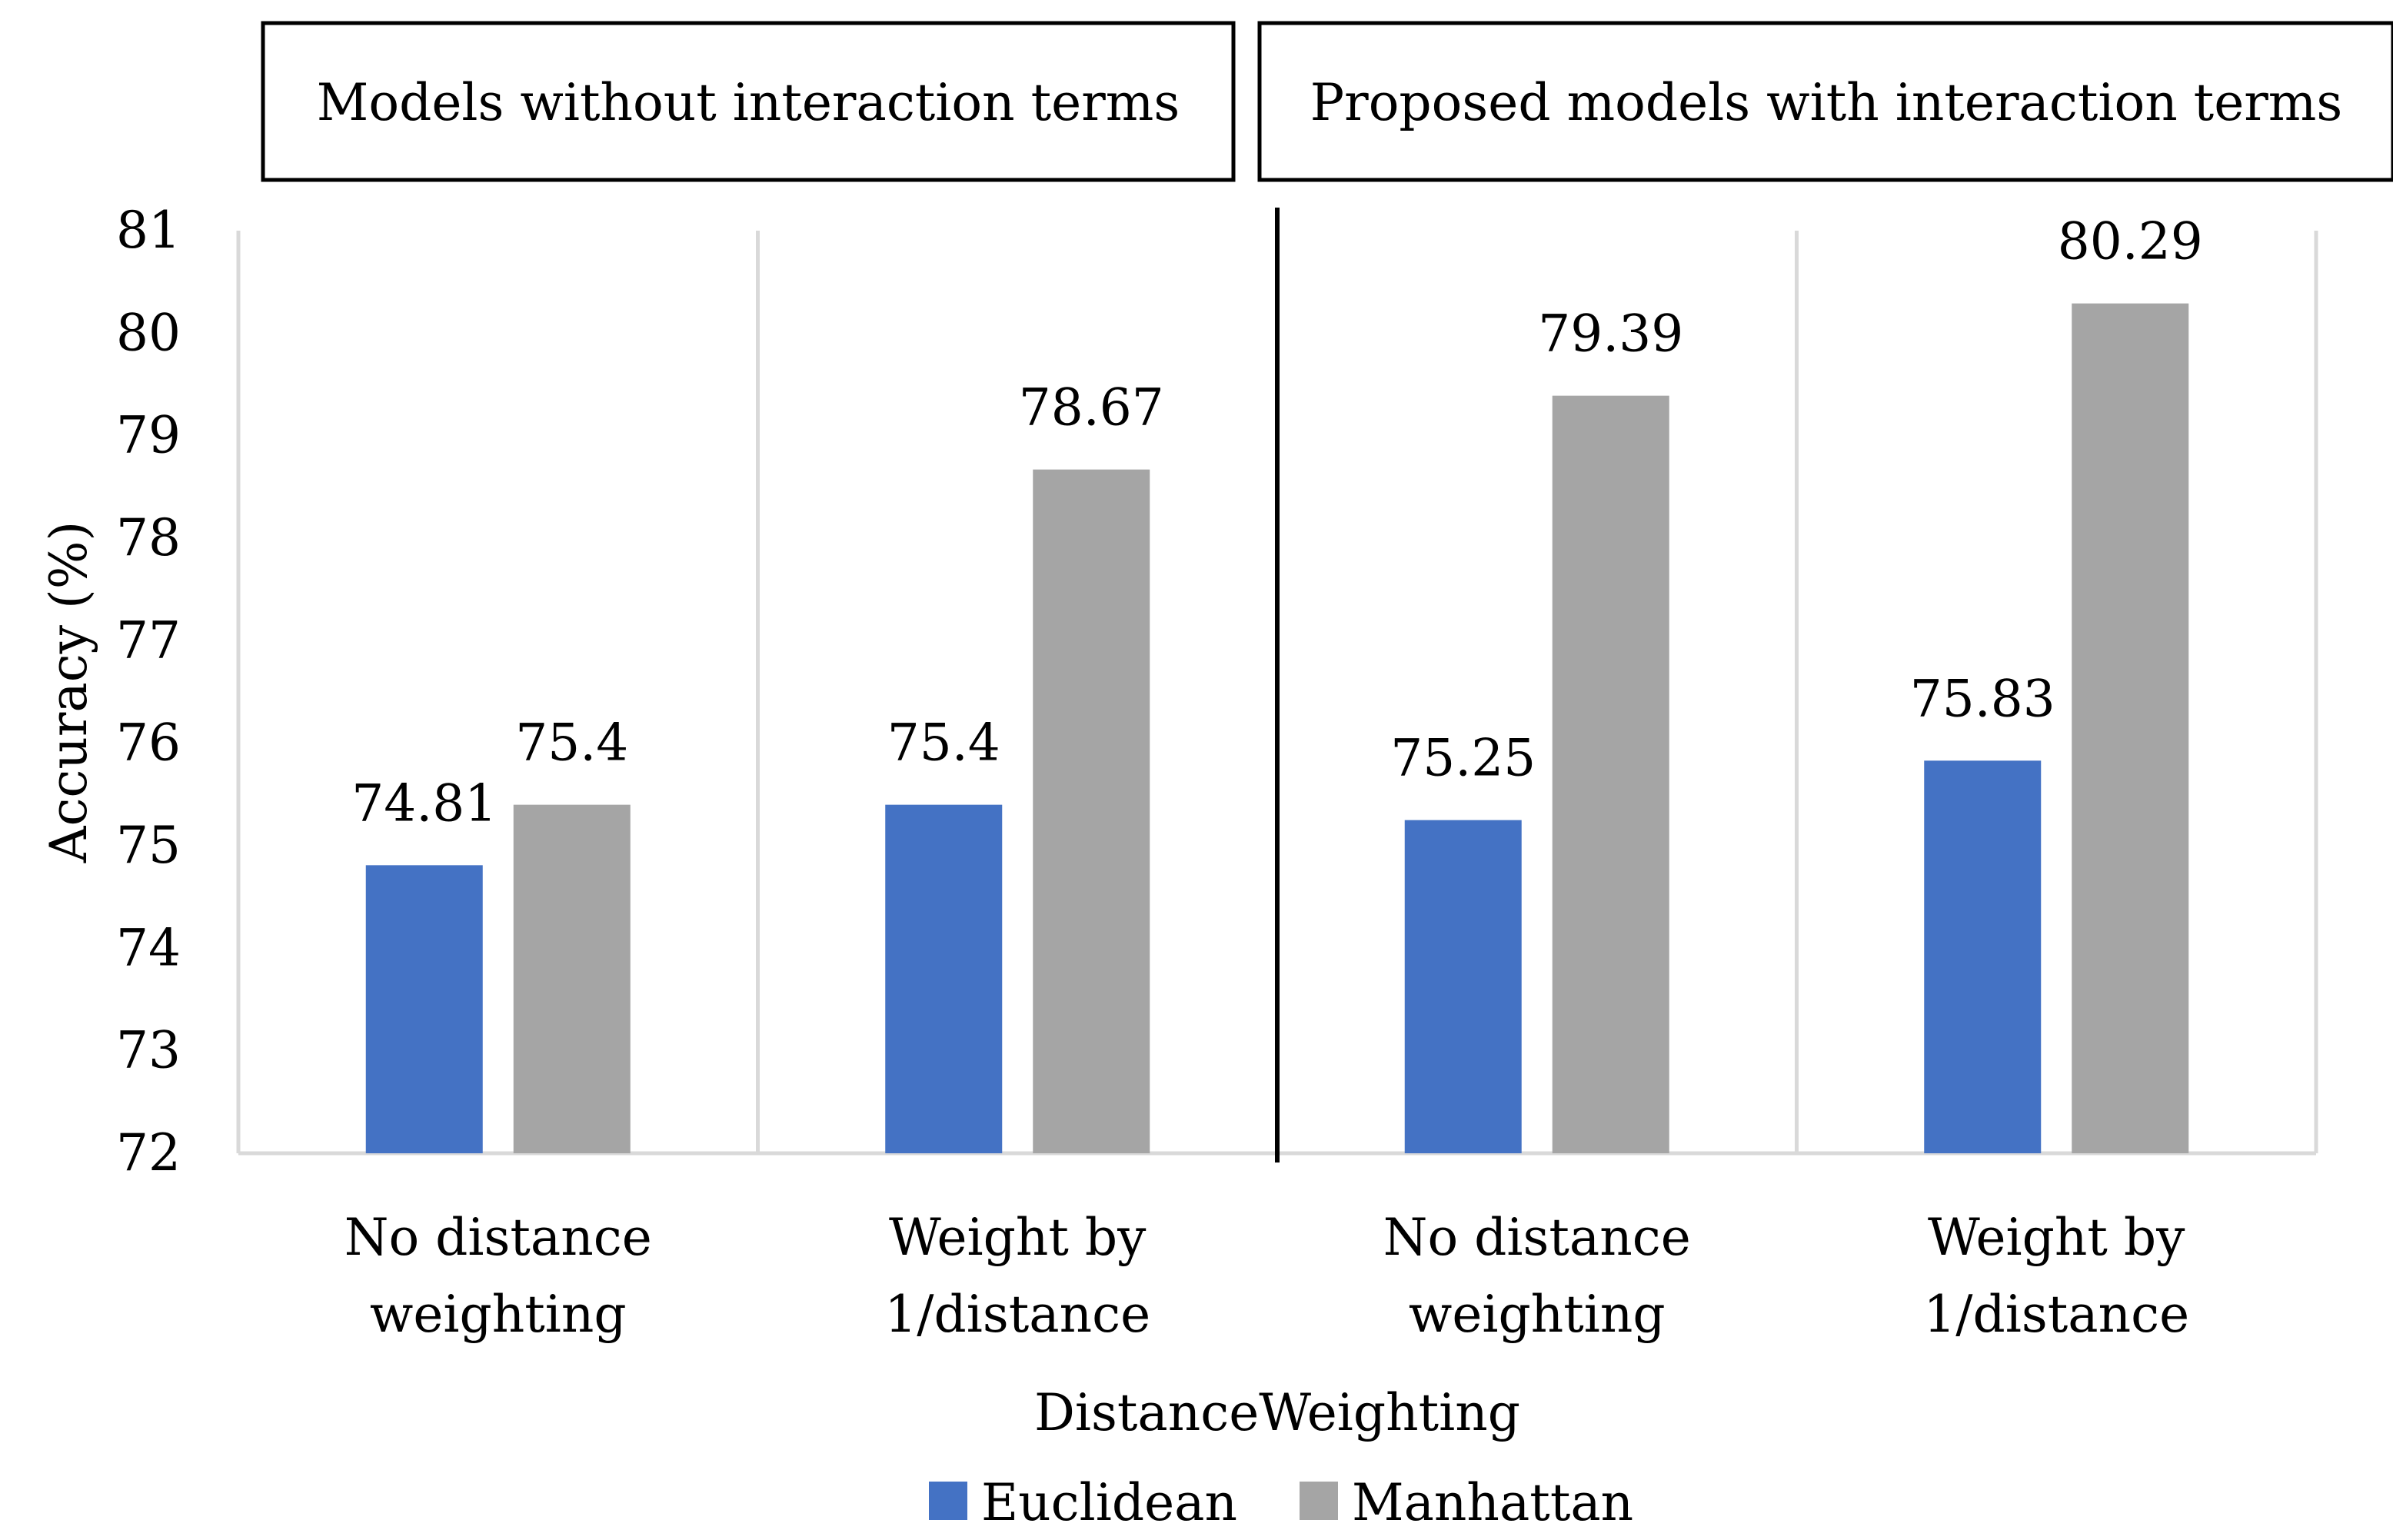 Image resolution: width=2393 pixels, height=1540 pixels. Describe the element at coordinates (1277, 1412) in the screenshot. I see `x-axis-title: DistanceWeighting` at that location.